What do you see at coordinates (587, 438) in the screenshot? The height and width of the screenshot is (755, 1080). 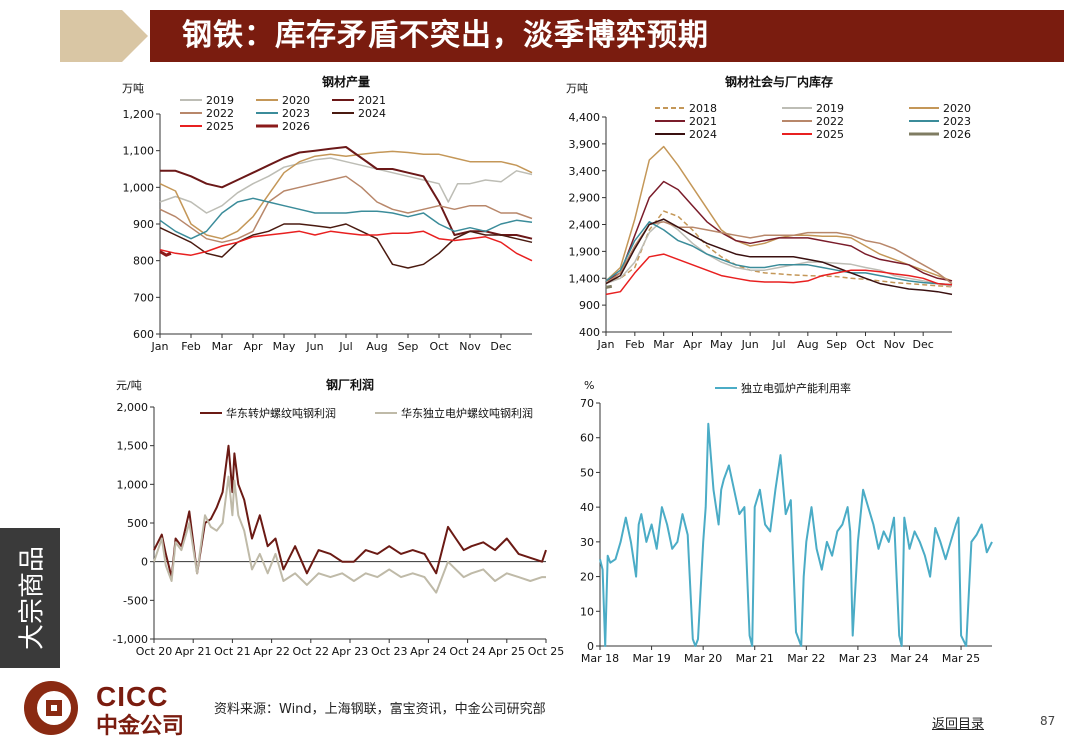 I see `y-tick-label: 60` at bounding box center [587, 438].